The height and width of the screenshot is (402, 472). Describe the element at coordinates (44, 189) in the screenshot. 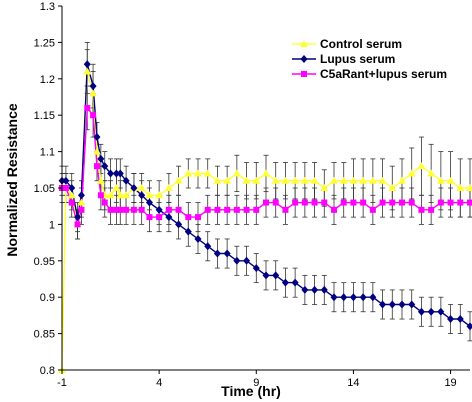

I see `y-tick-label: 1.05` at that location.